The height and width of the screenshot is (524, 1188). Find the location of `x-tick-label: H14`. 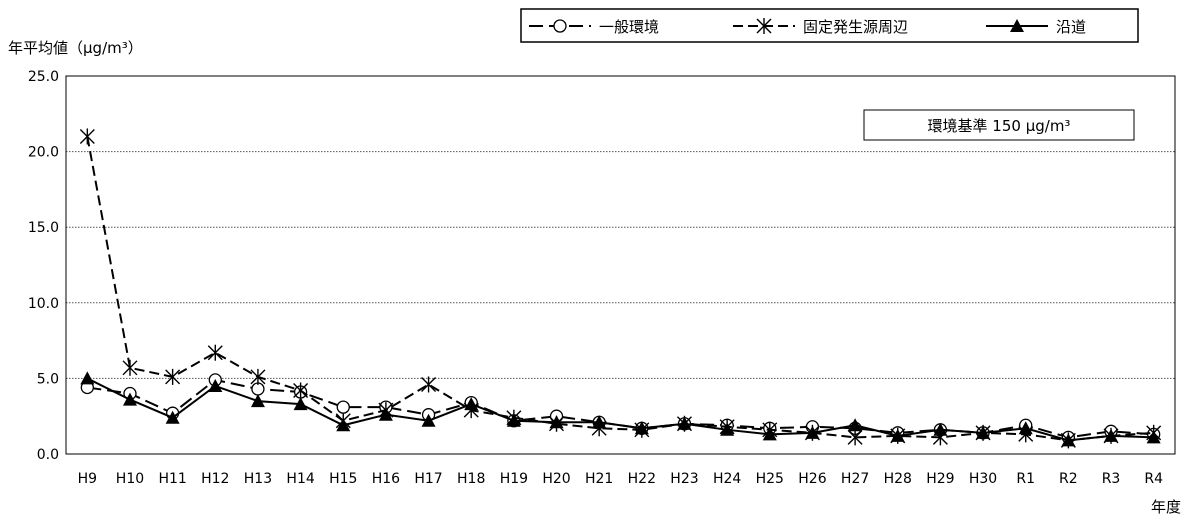

x-tick-label: H14 is located at coordinates (300, 479).